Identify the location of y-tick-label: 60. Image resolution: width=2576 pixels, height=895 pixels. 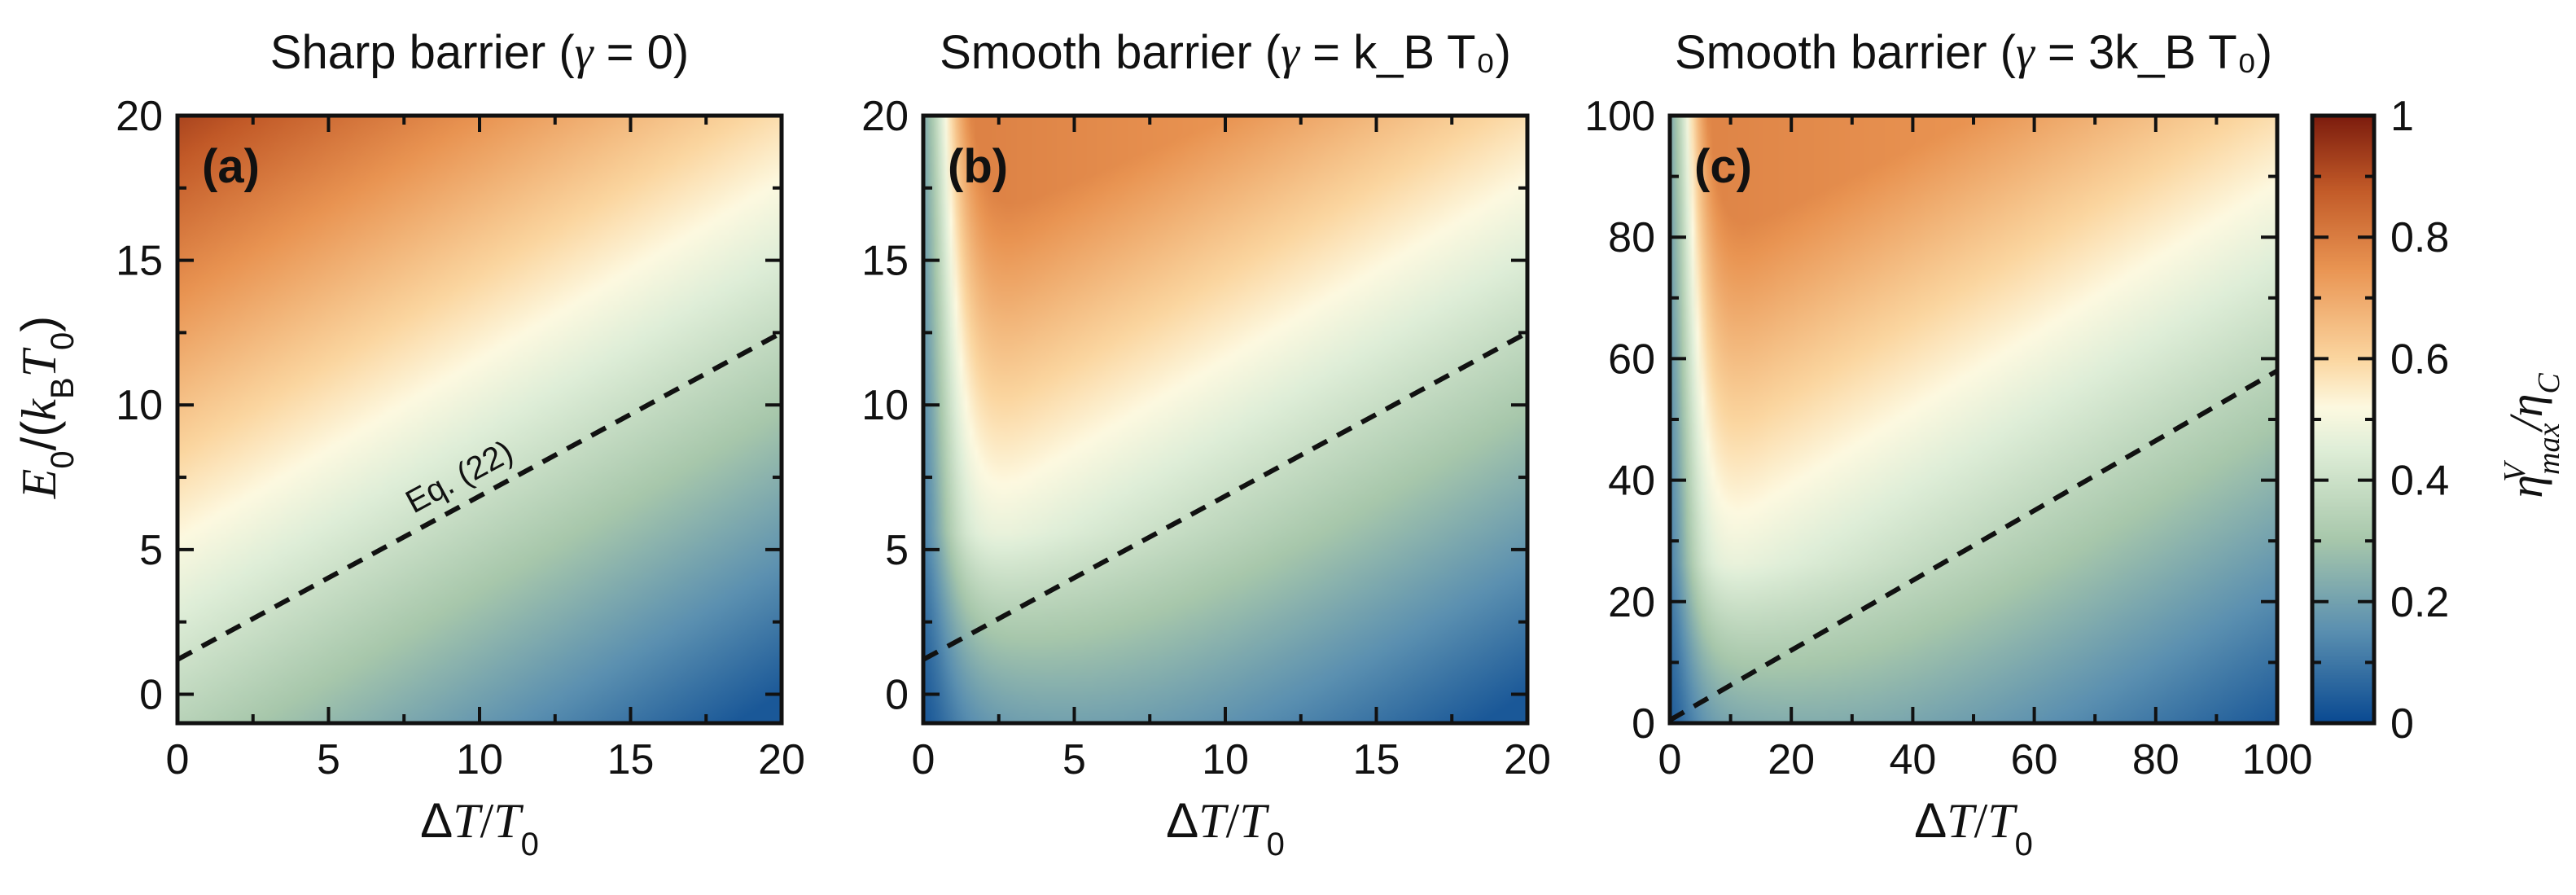
(1631, 359).